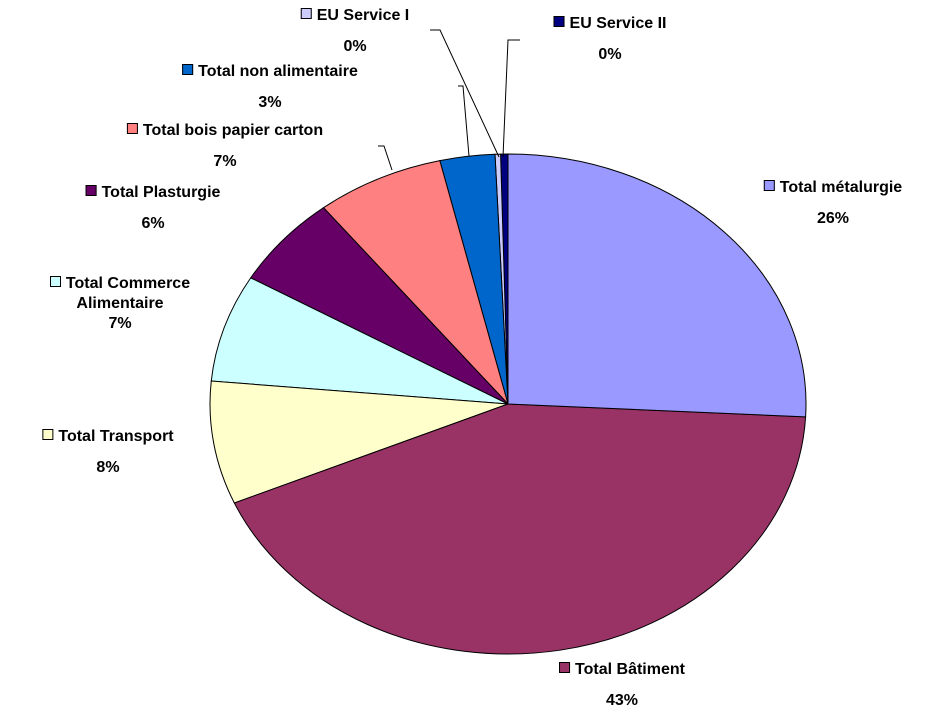  I want to click on label-name: Total Plasturgie, so click(153, 193).